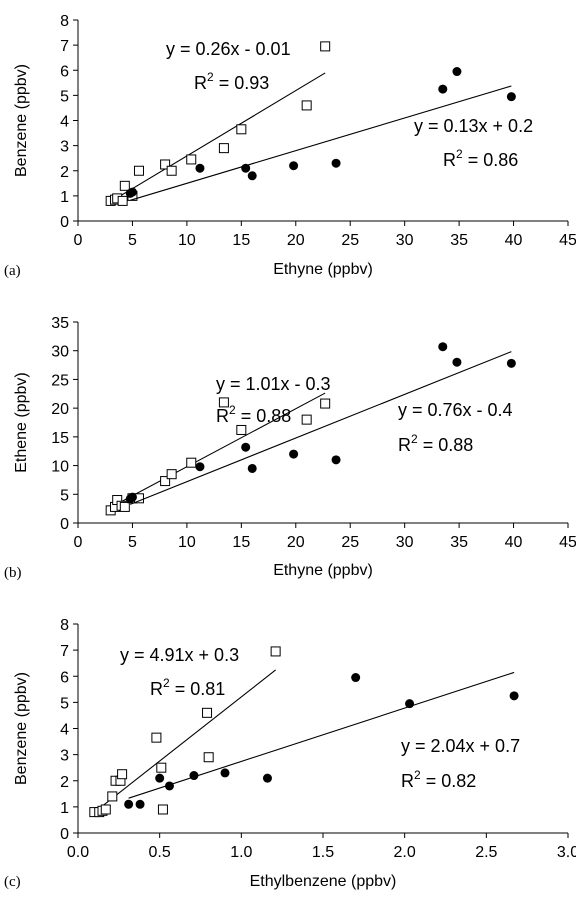 The height and width of the screenshot is (898, 576). Describe the element at coordinates (132, 240) in the screenshot. I see `x-tick-label: 5` at that location.